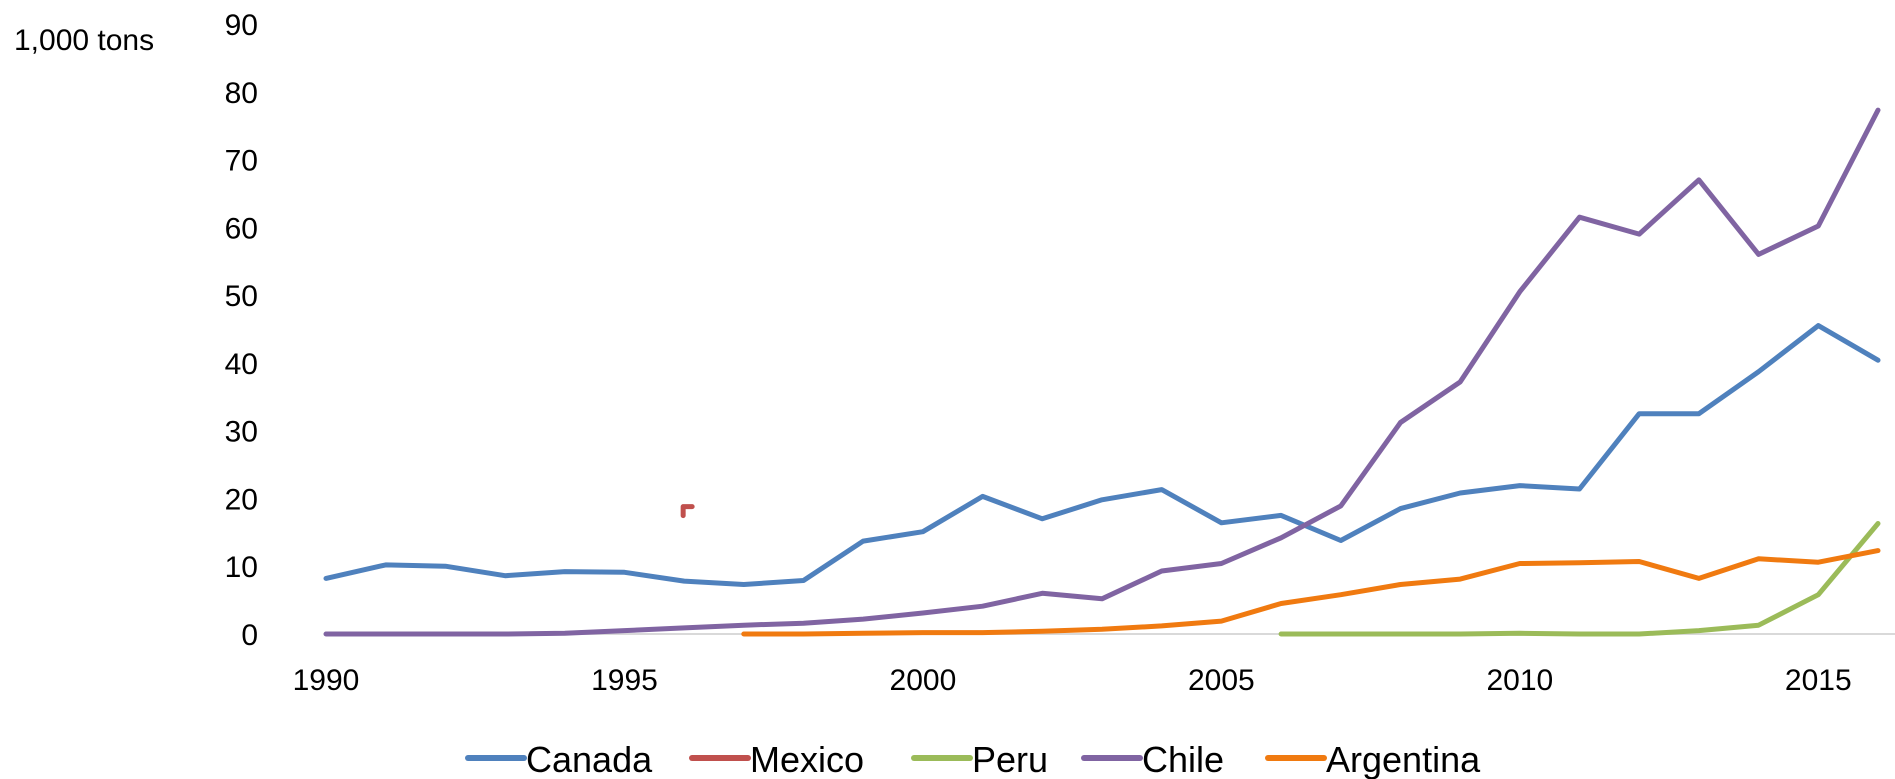  I want to click on x-tick-label: 1995, so click(624, 680).